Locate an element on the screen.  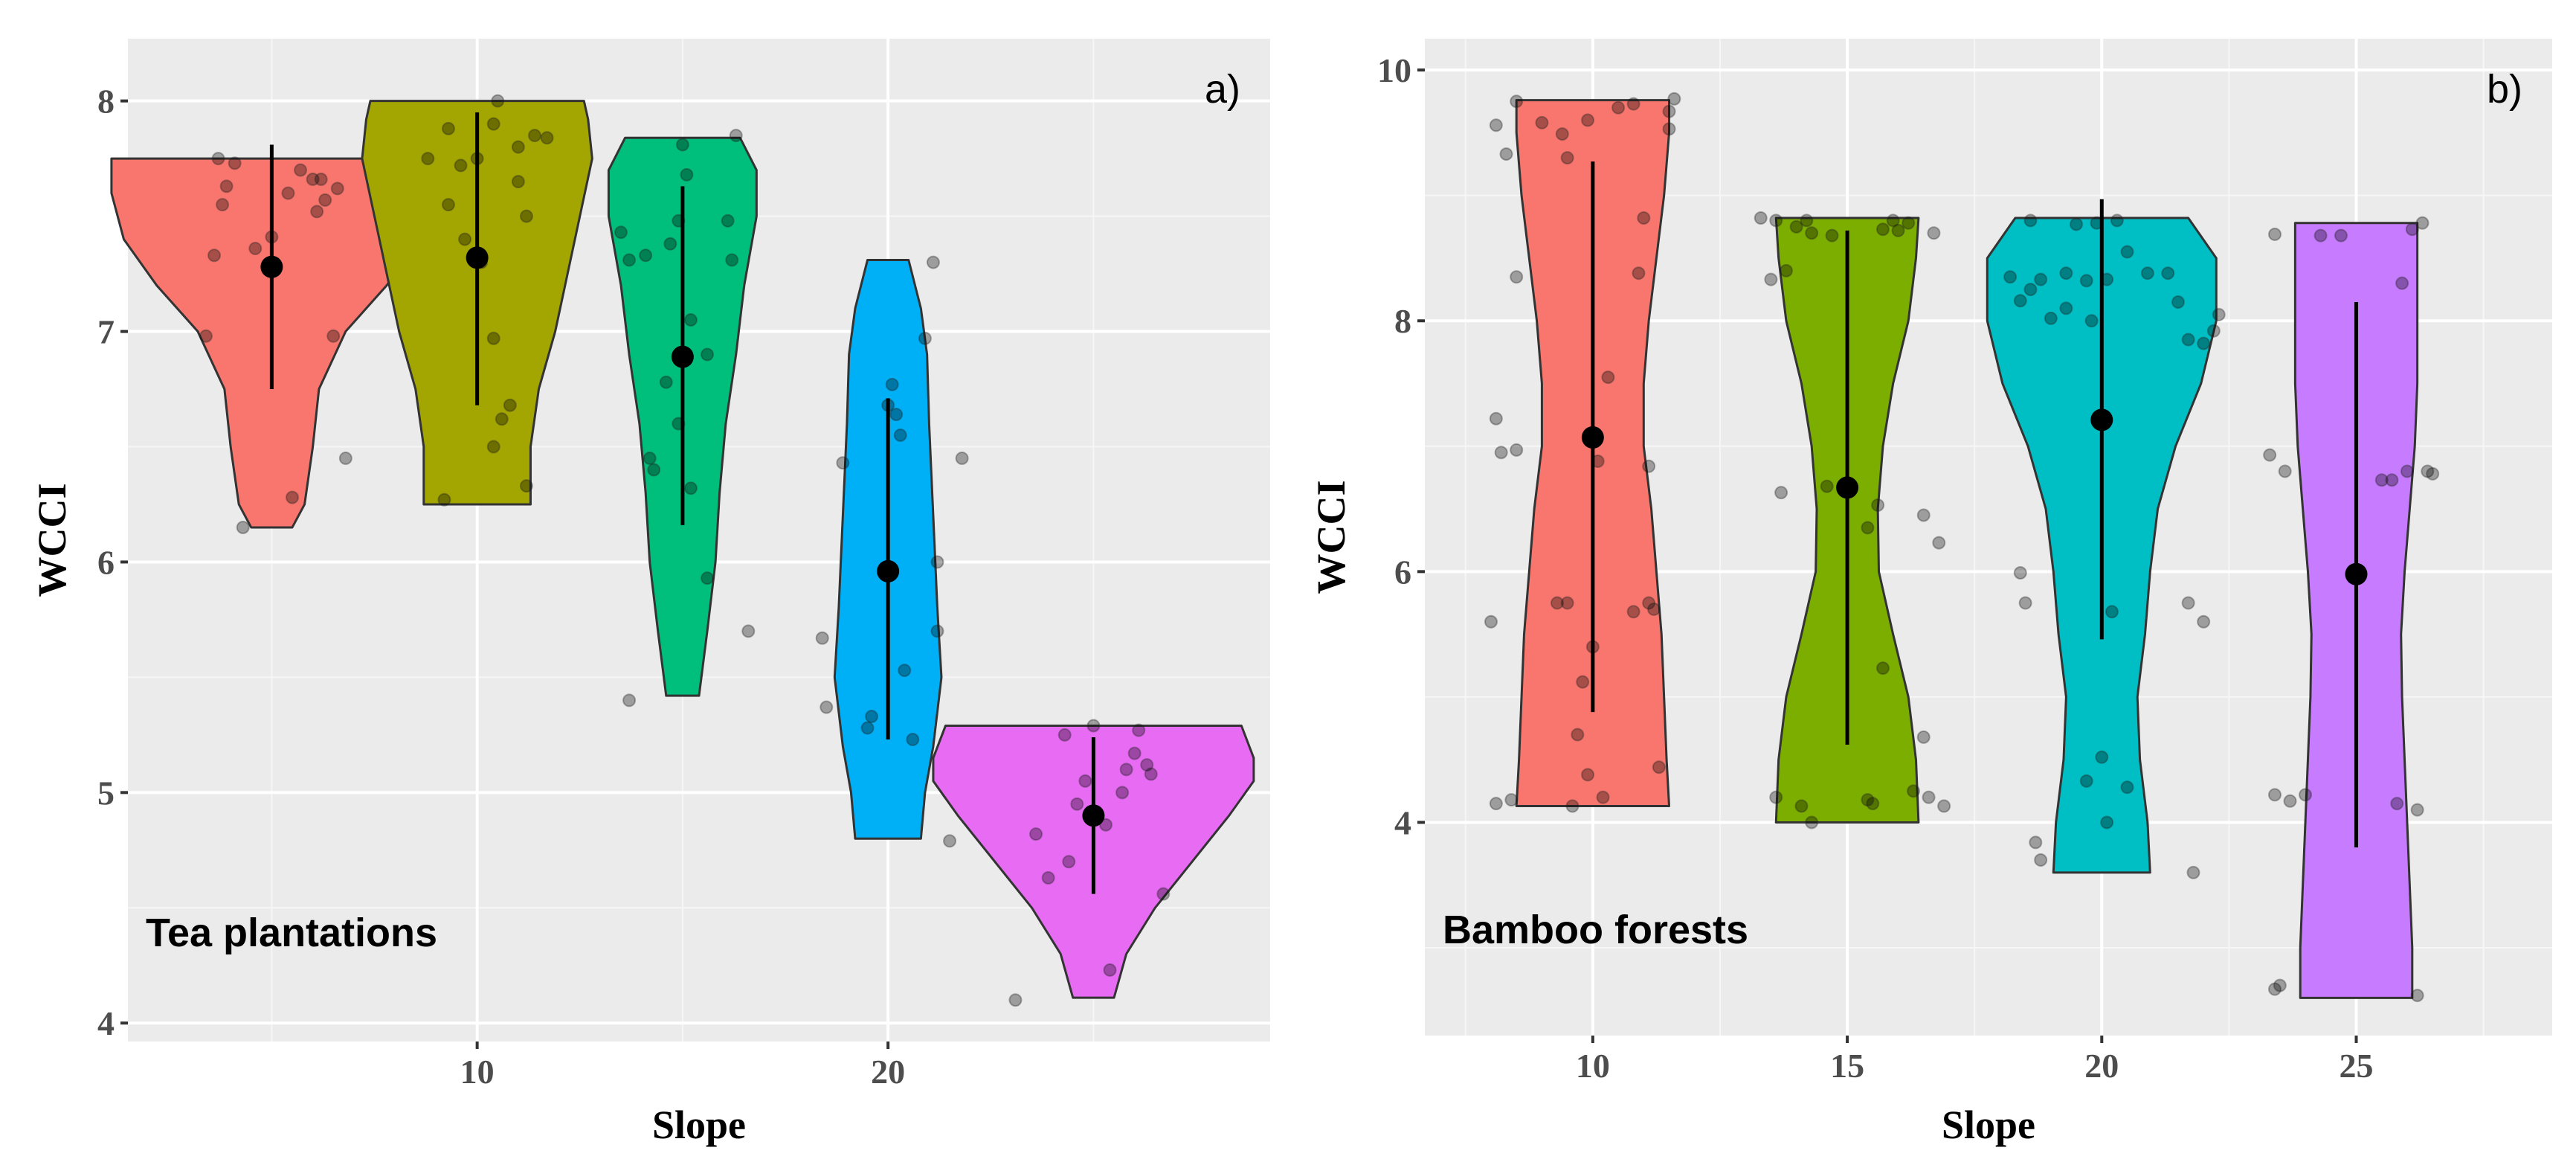
panel-b-x-tick-label-20: 20 is located at coordinates (2101, 1066).